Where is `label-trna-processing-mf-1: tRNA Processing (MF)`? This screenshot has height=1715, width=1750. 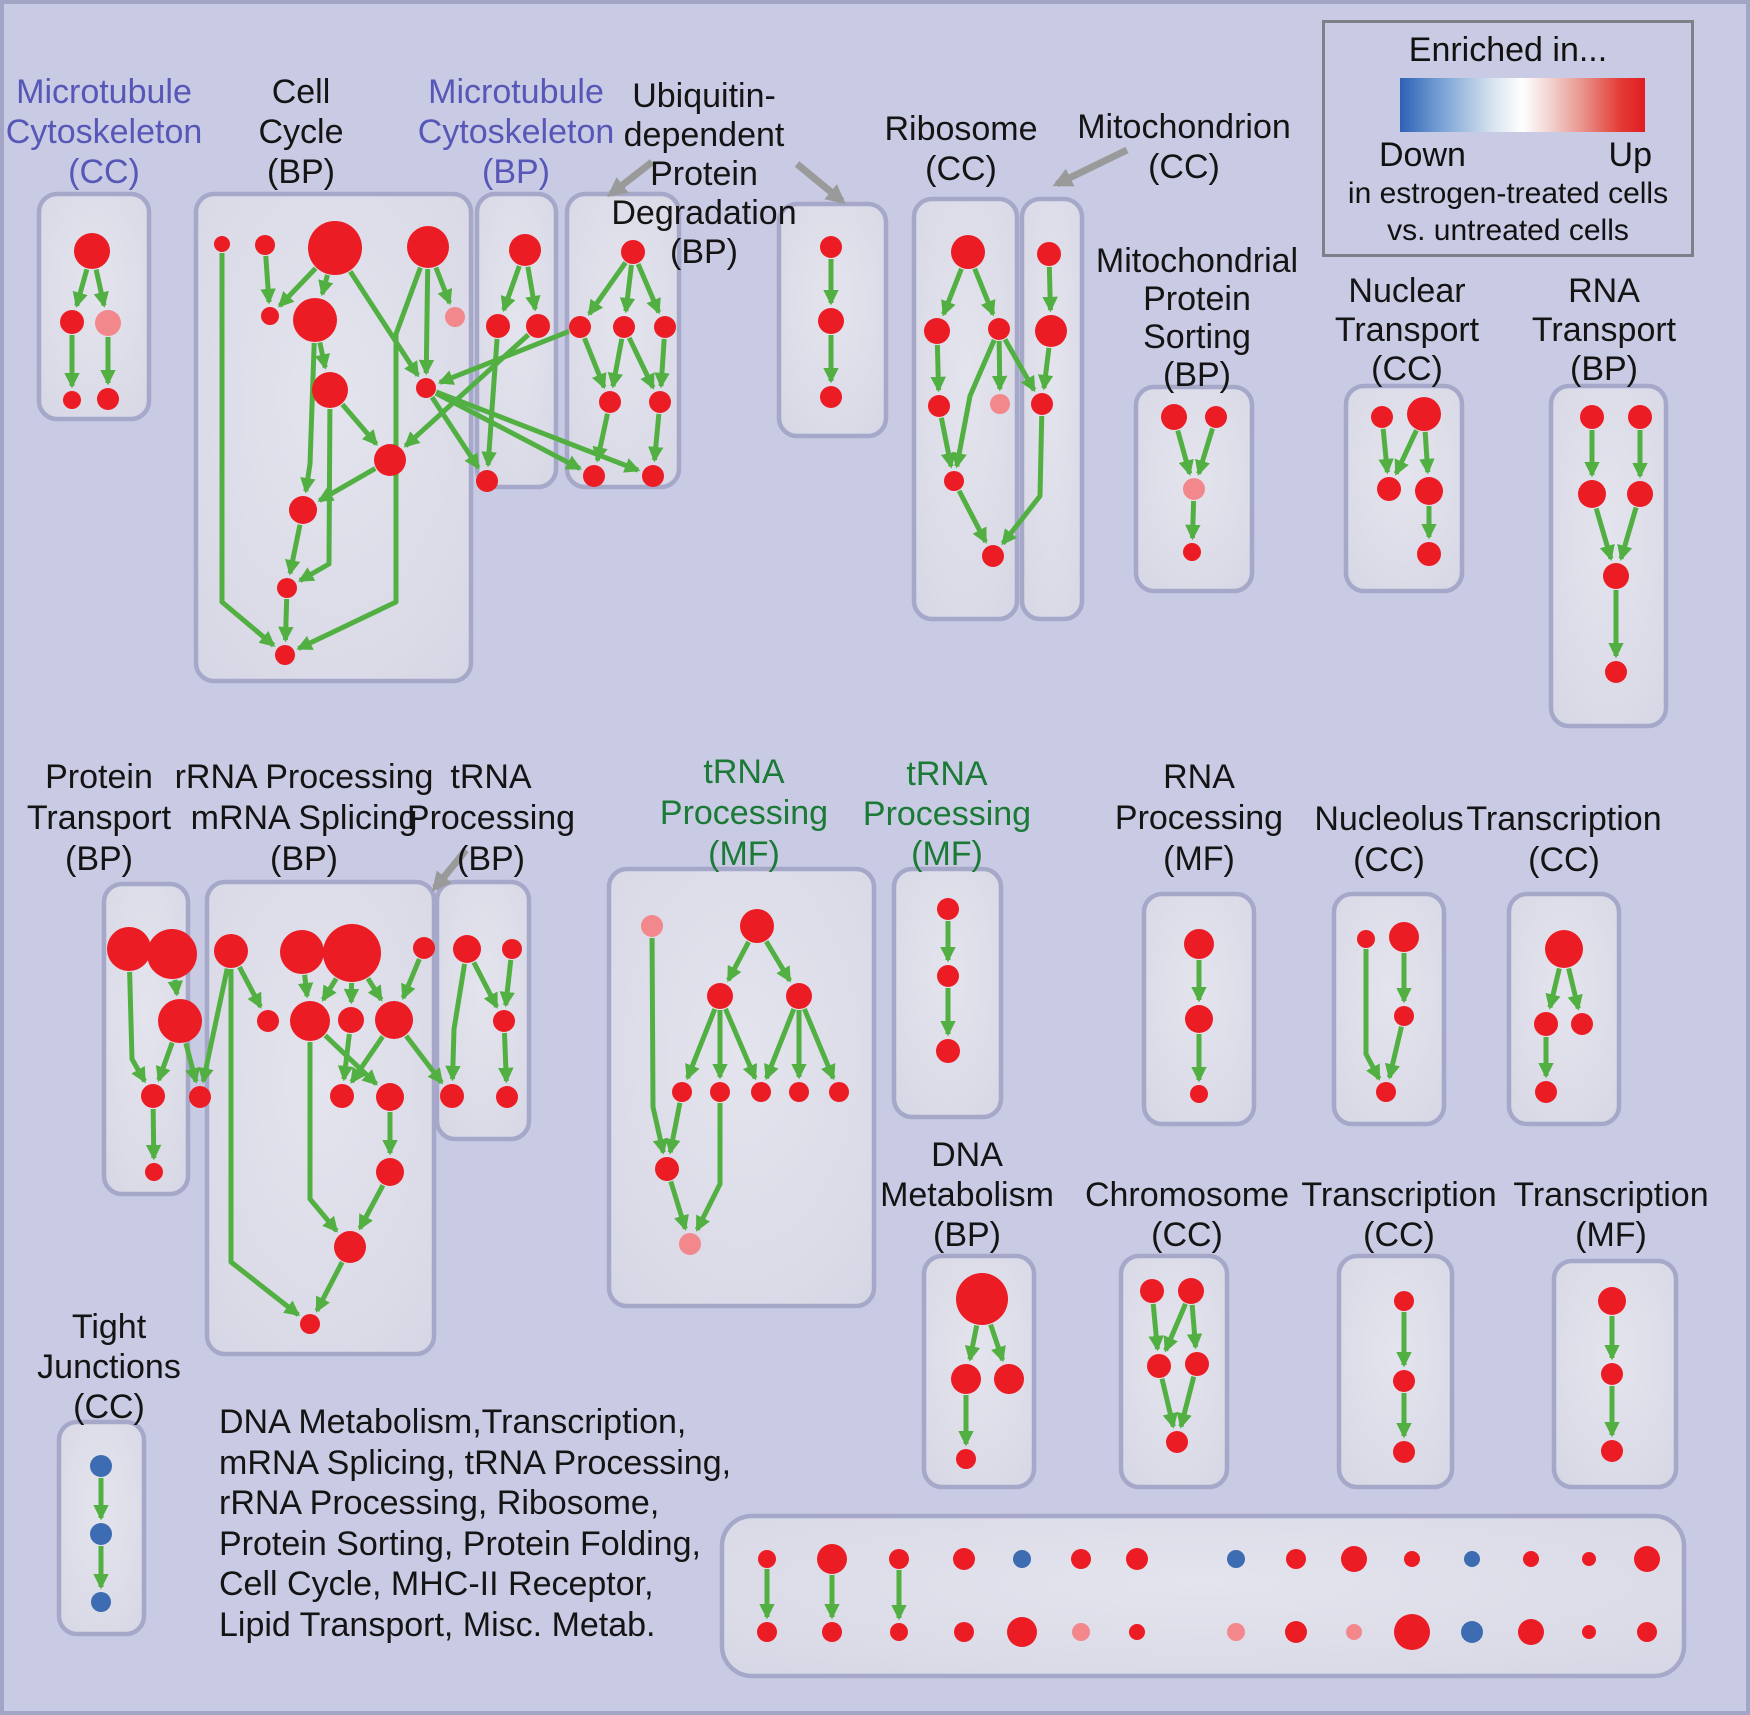
label-trna-processing-mf-1: tRNA Processing (MF) is located at coordinates (744, 813).